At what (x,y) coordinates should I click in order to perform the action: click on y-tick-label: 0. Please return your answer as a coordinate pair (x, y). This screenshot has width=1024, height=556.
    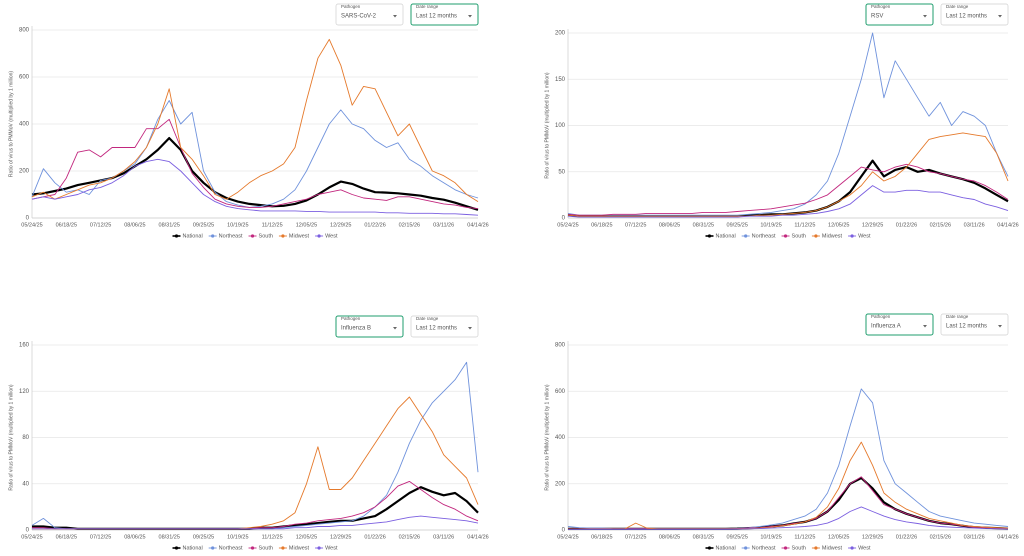
    Looking at the image, I should click on (564, 531).